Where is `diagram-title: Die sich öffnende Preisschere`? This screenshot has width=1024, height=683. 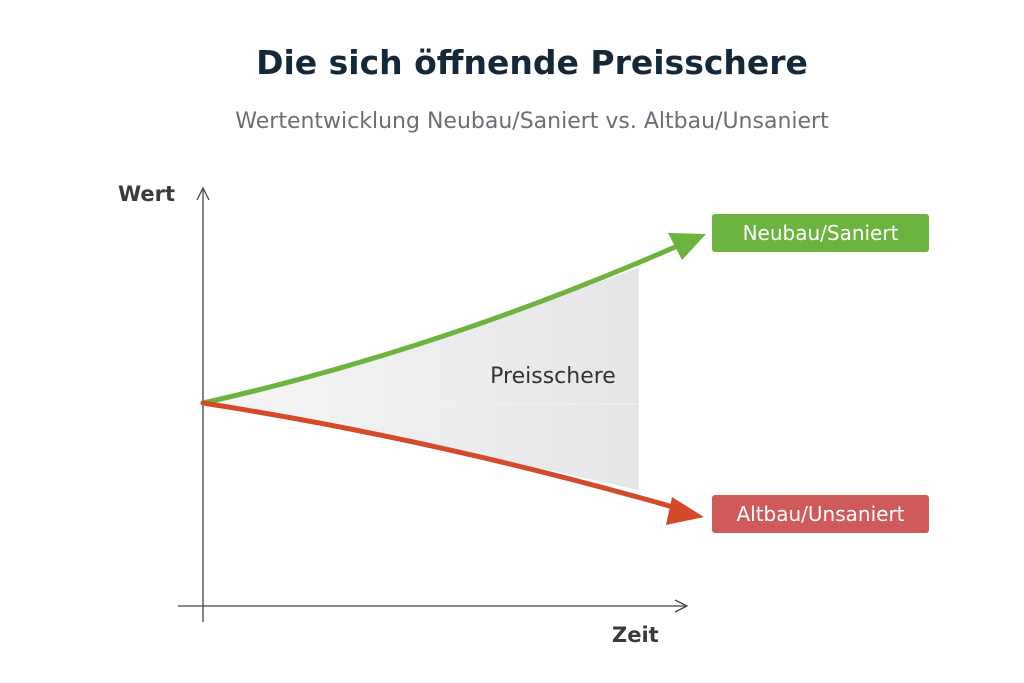 diagram-title: Die sich öffnende Preisschere is located at coordinates (532, 62).